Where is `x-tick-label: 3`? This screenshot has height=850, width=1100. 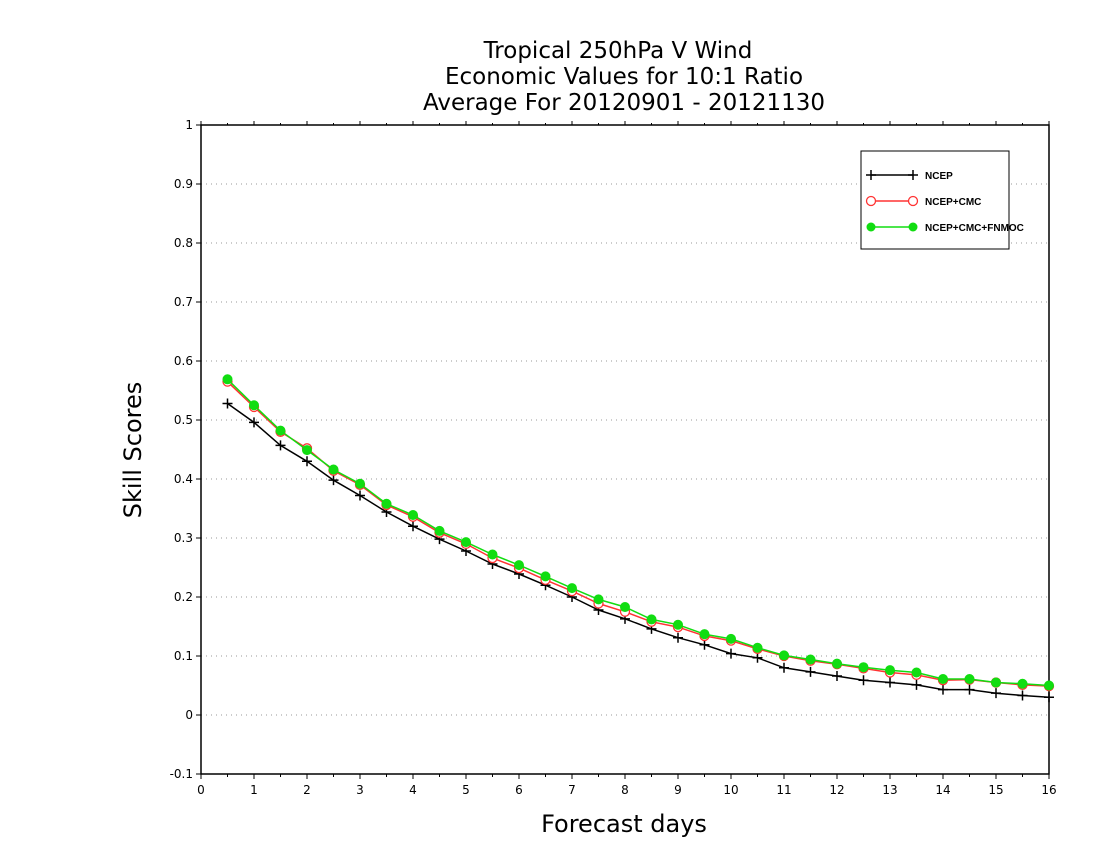 x-tick-label: 3 is located at coordinates (360, 790).